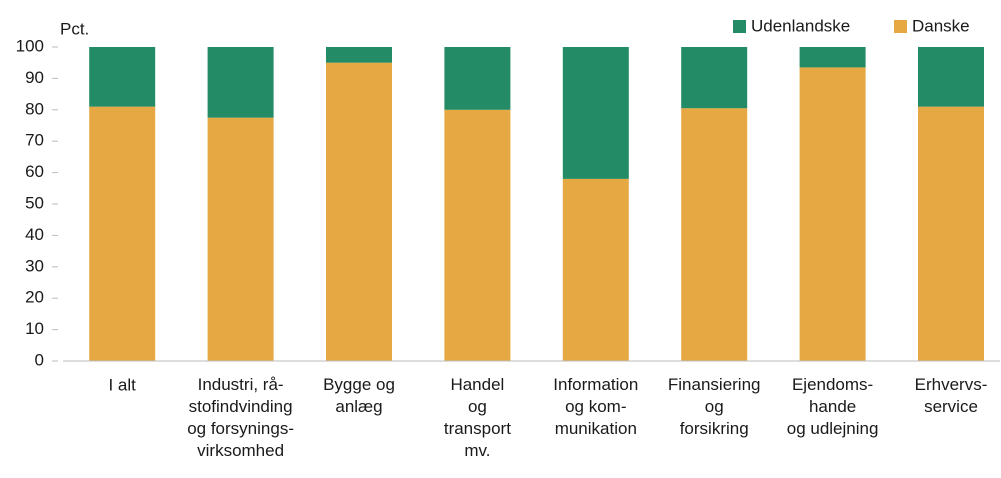 The height and width of the screenshot is (478, 1001). Describe the element at coordinates (34, 265) in the screenshot. I see `y-tick-label: 30` at that location.